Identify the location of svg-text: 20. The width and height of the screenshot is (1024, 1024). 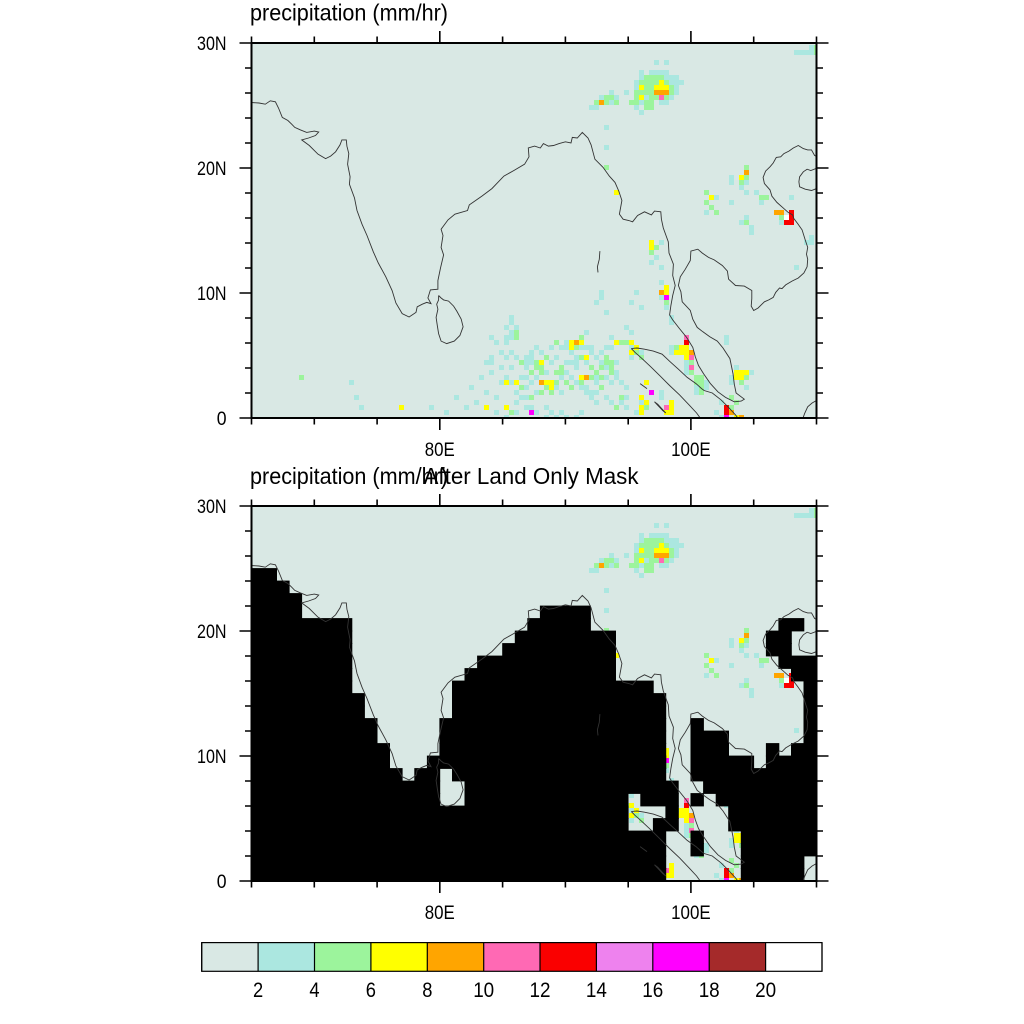
(765, 990).